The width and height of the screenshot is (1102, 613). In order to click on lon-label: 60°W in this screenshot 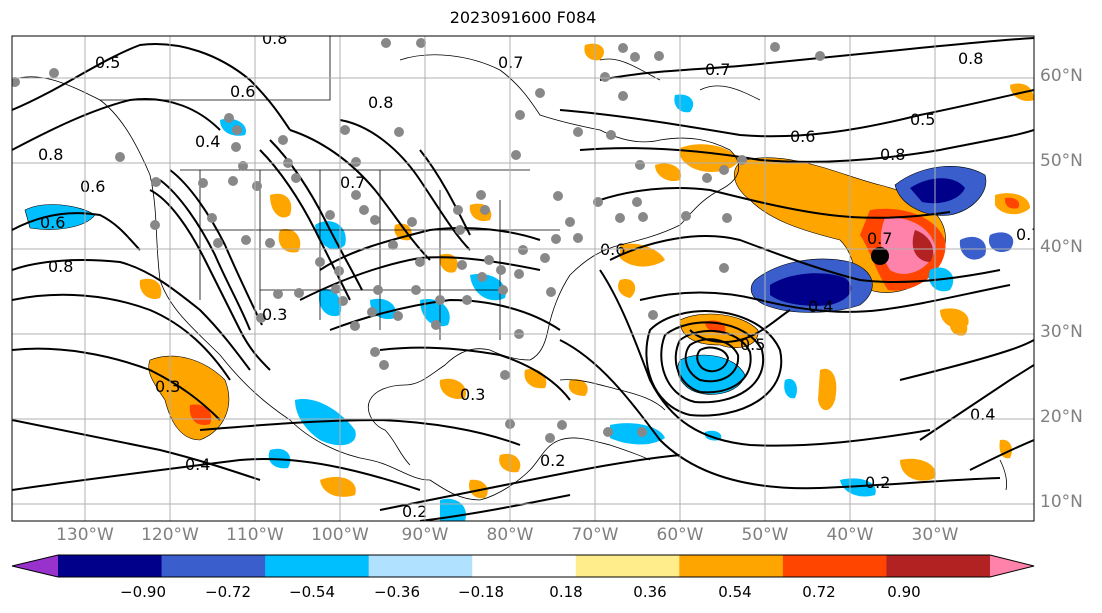, I will do `click(680, 535)`.